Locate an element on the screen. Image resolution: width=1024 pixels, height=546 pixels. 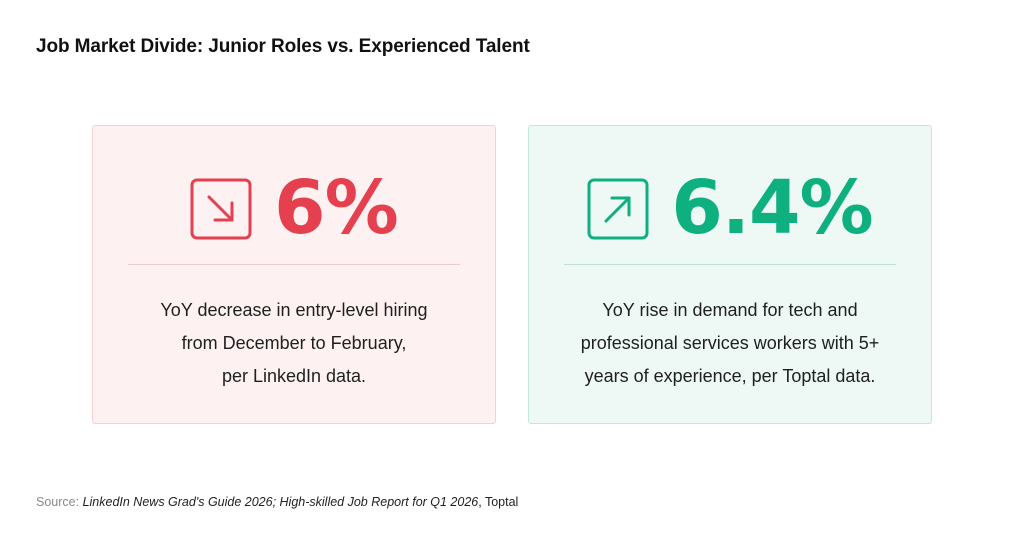
description-line: years of experience, per Toptal data. is located at coordinates (730, 376).